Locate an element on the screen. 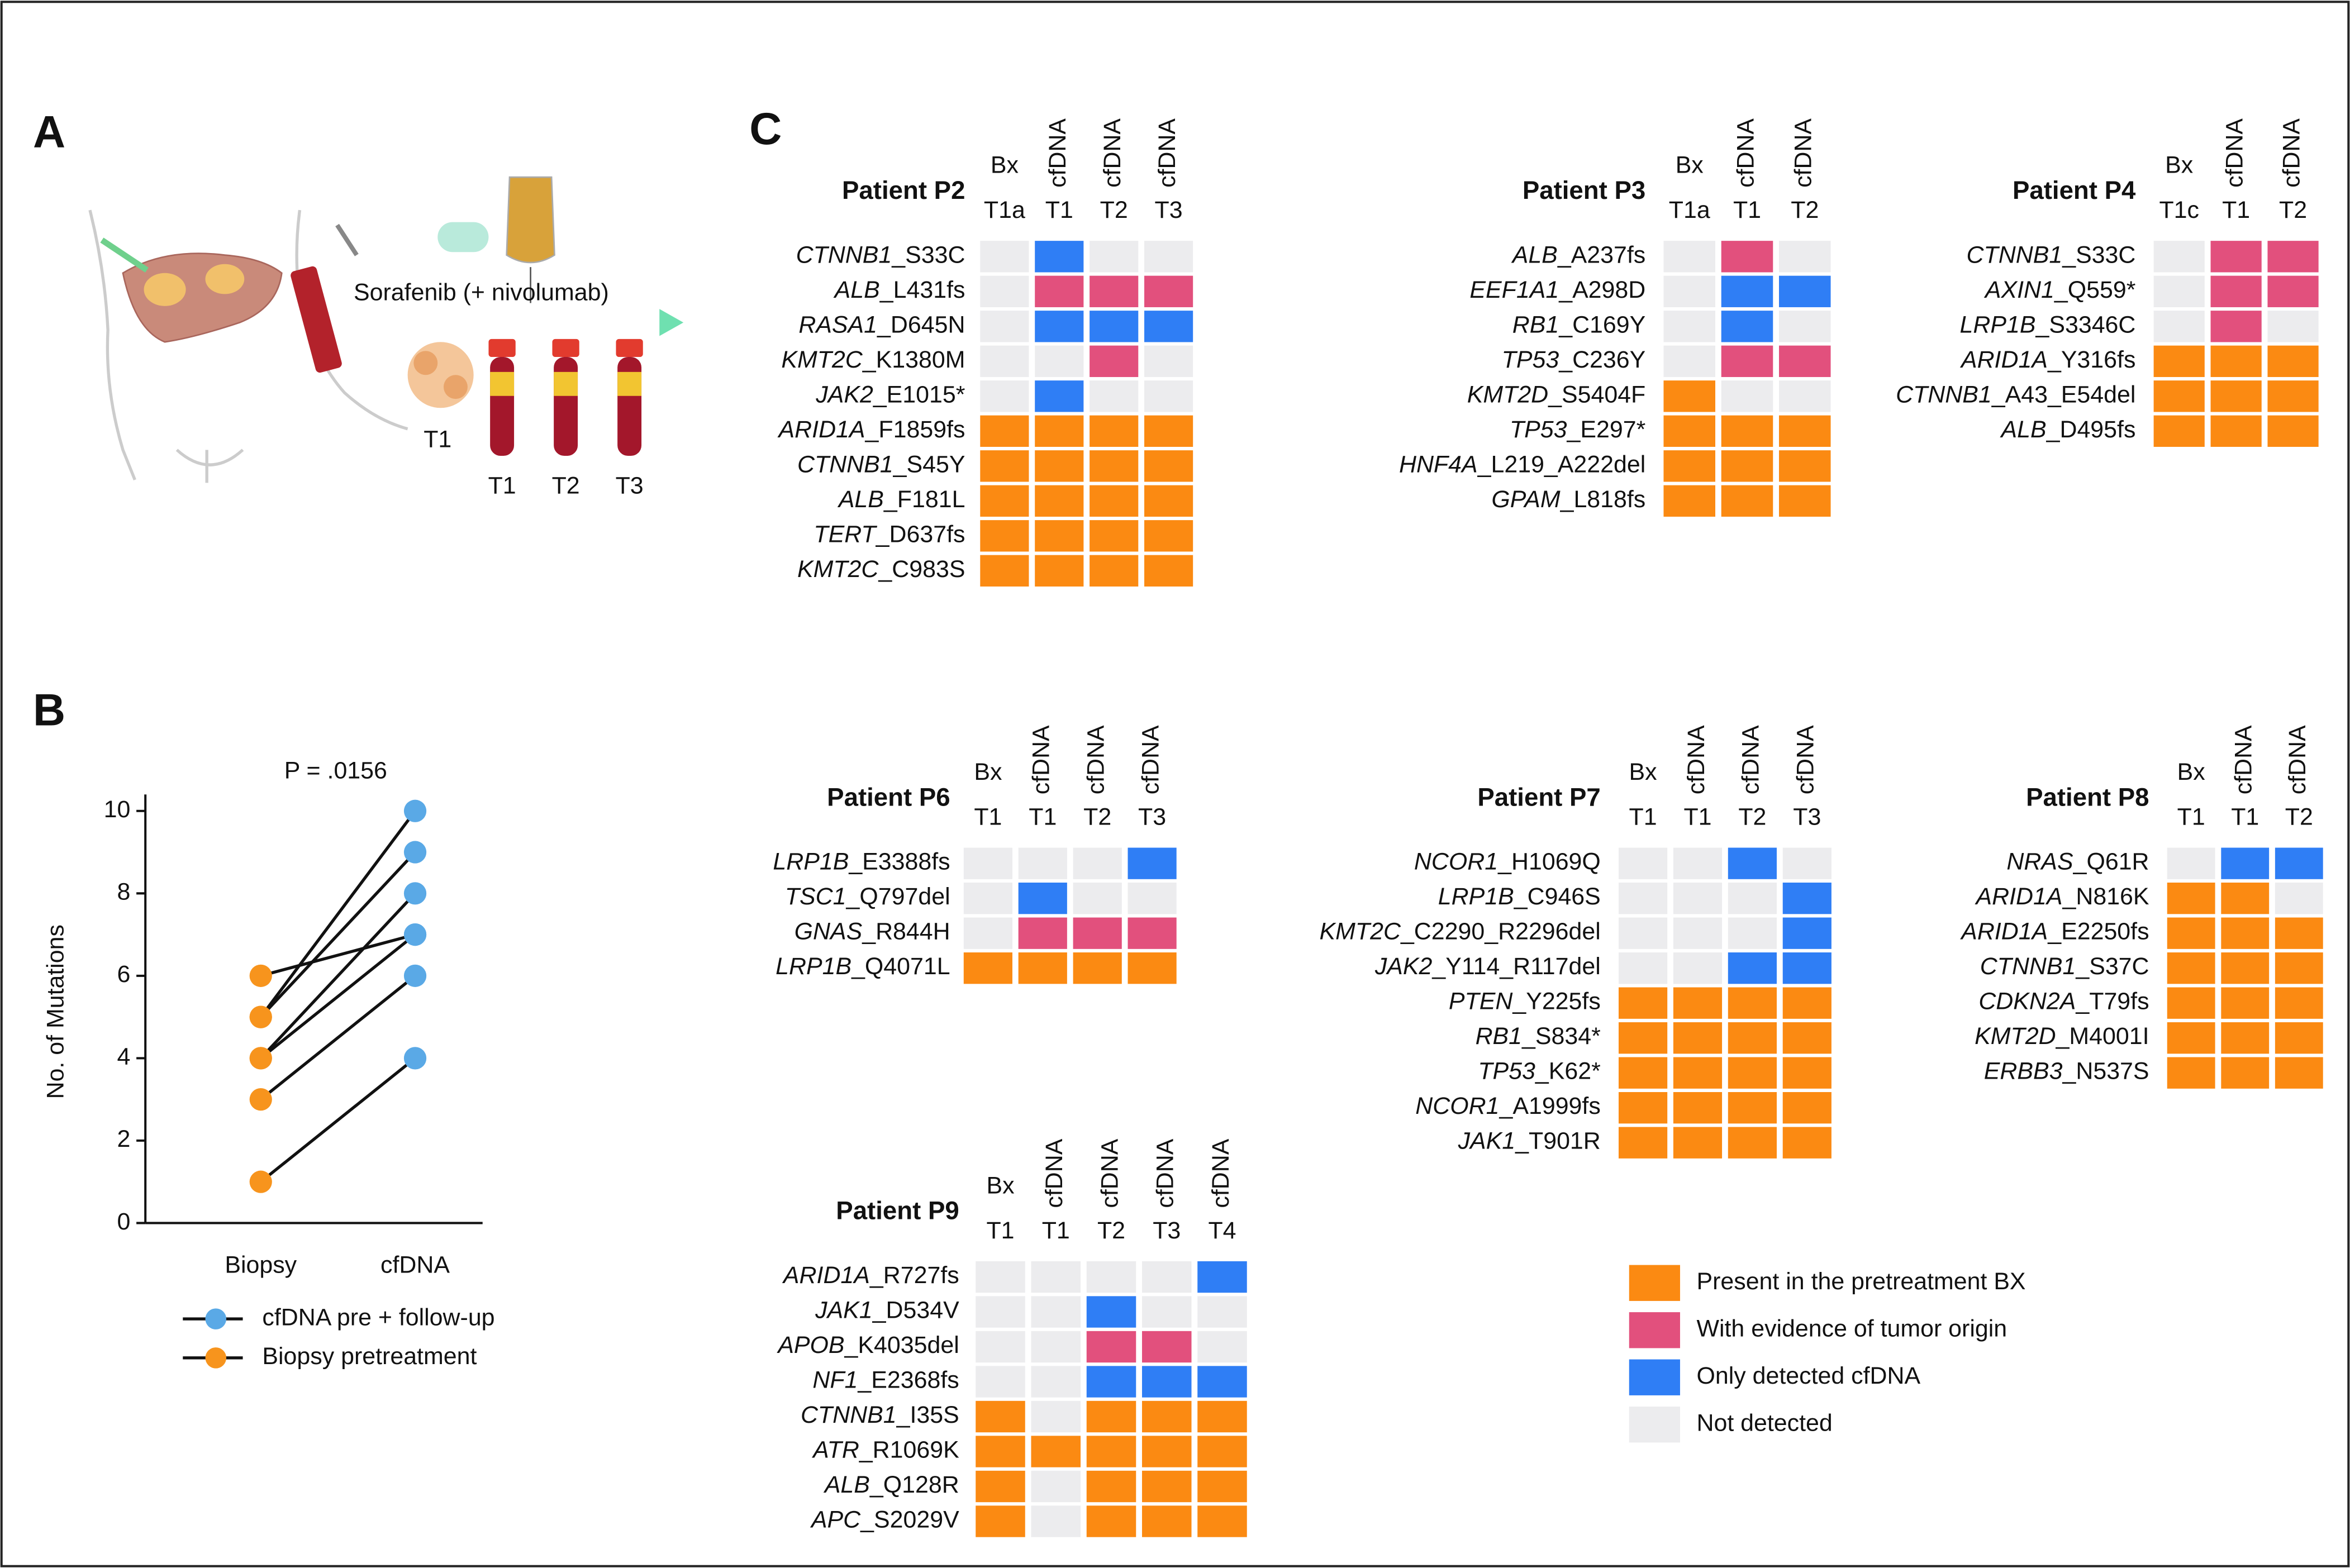 The width and height of the screenshot is (2350, 1568). row-label: ARID1A_R727fs is located at coordinates (870, 1275).